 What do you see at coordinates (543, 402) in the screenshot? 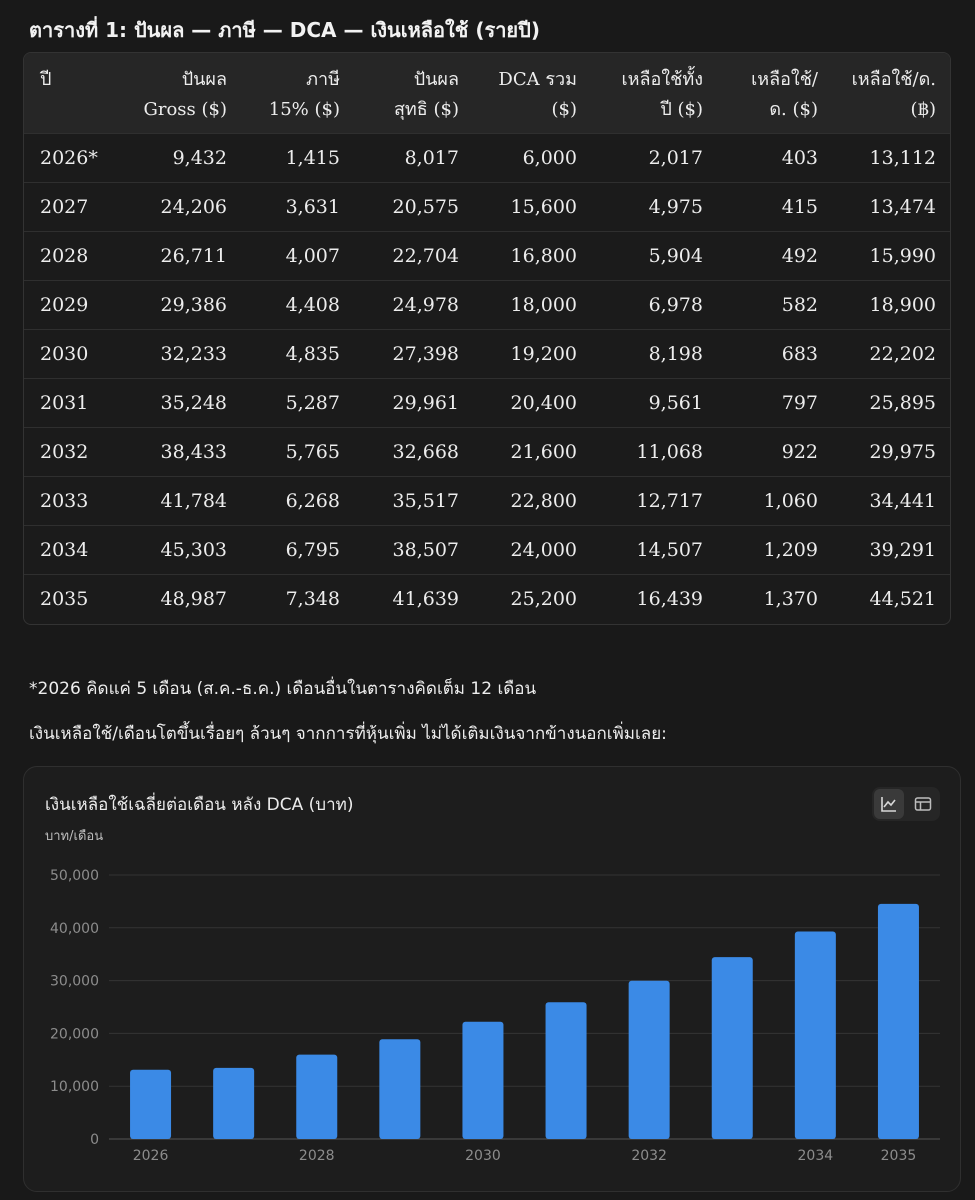
I see `value-cell: 20,400` at bounding box center [543, 402].